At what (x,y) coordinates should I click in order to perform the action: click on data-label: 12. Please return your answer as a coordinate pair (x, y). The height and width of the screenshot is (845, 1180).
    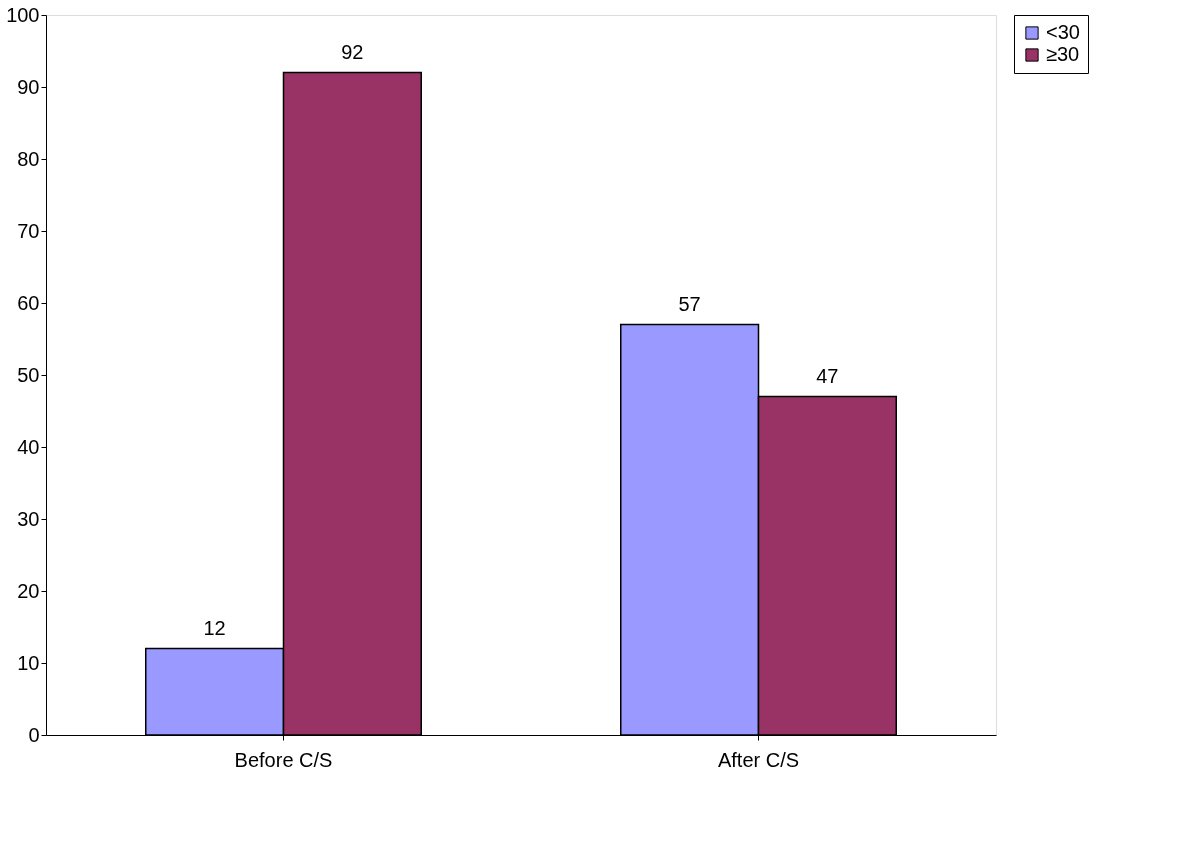
    Looking at the image, I should click on (214, 627).